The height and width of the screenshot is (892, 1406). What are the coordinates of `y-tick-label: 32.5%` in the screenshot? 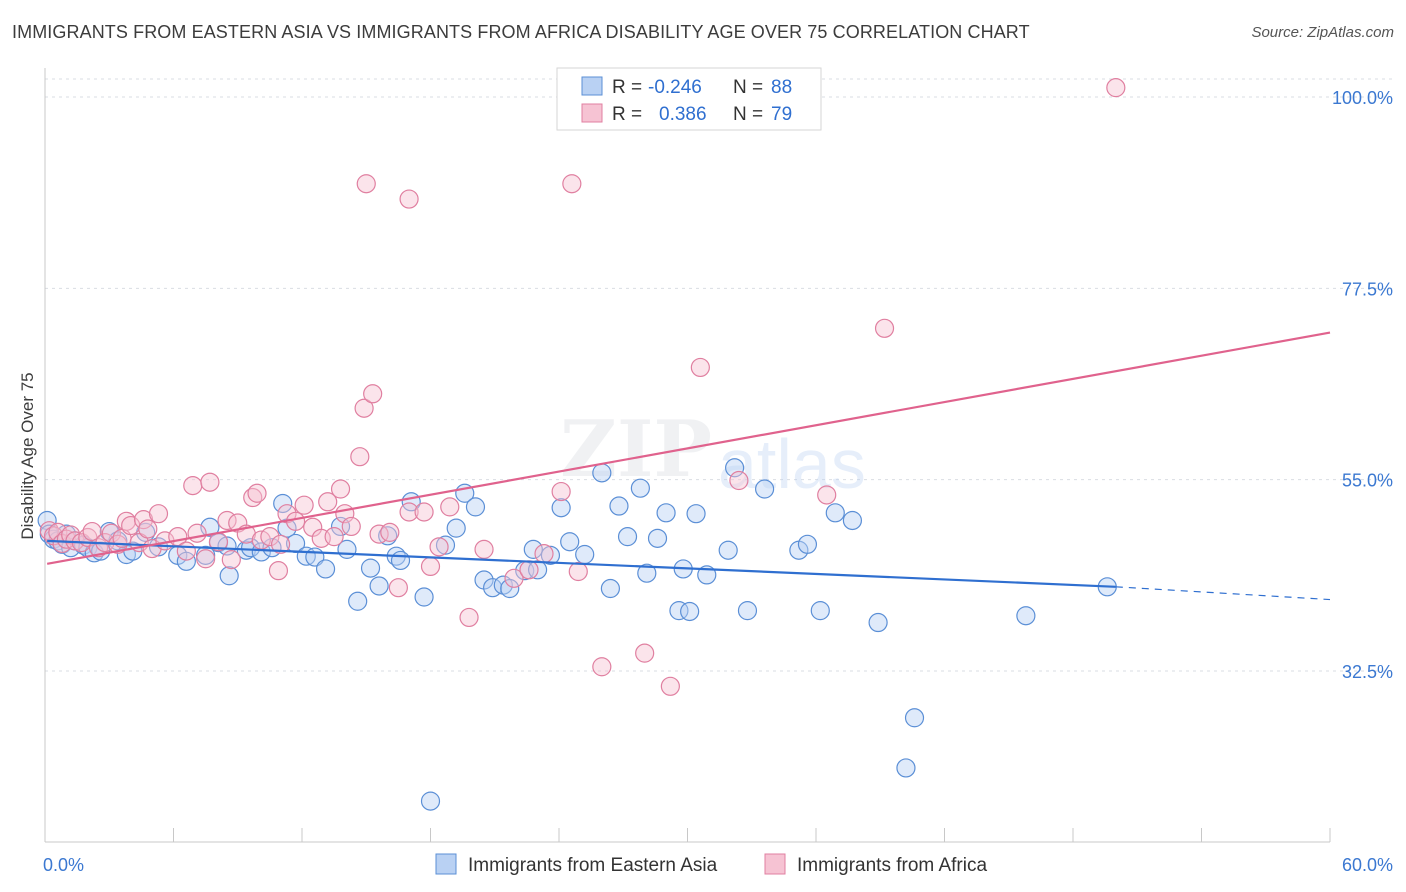 It's located at (1367, 672).